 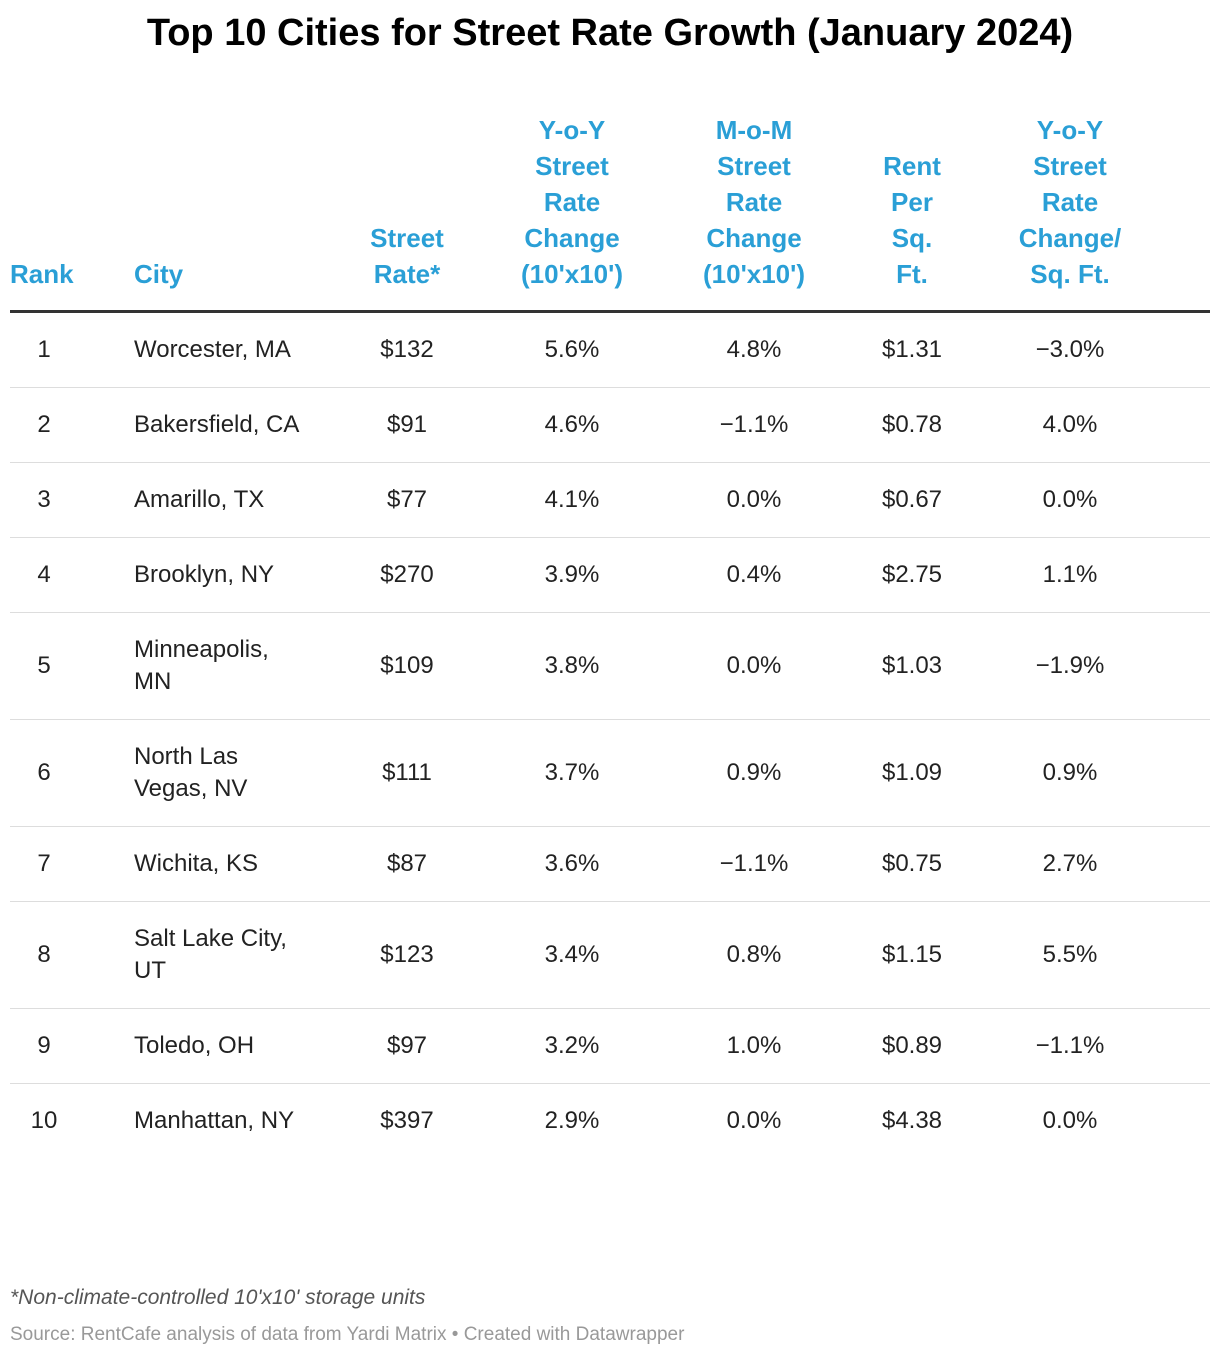 What do you see at coordinates (210, 954) in the screenshot?
I see `cell-text: Salt Lake City, UT` at bounding box center [210, 954].